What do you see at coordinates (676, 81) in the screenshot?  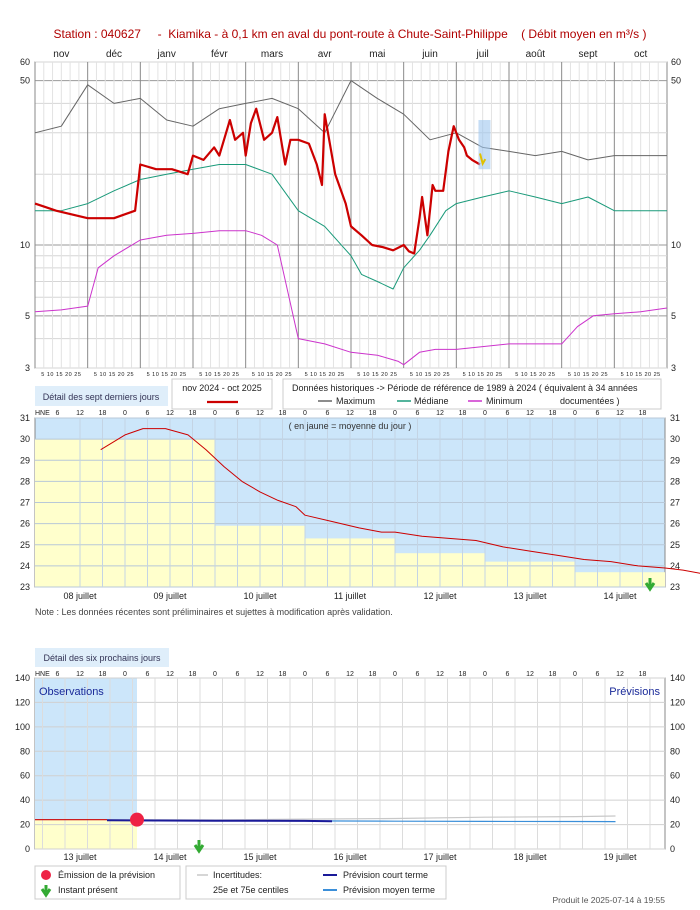 I see `y-tick-right: 50` at bounding box center [676, 81].